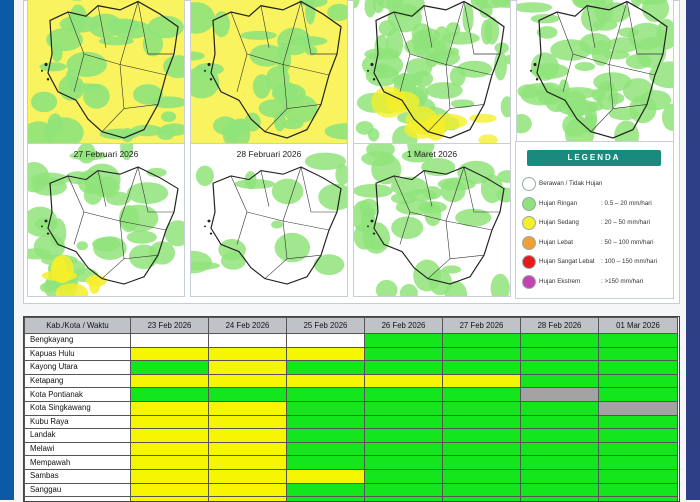  Describe the element at coordinates (597, 282) in the screenshot. I see `legend-item: Hujan Ekstrem : >150 mm/hari` at that location.